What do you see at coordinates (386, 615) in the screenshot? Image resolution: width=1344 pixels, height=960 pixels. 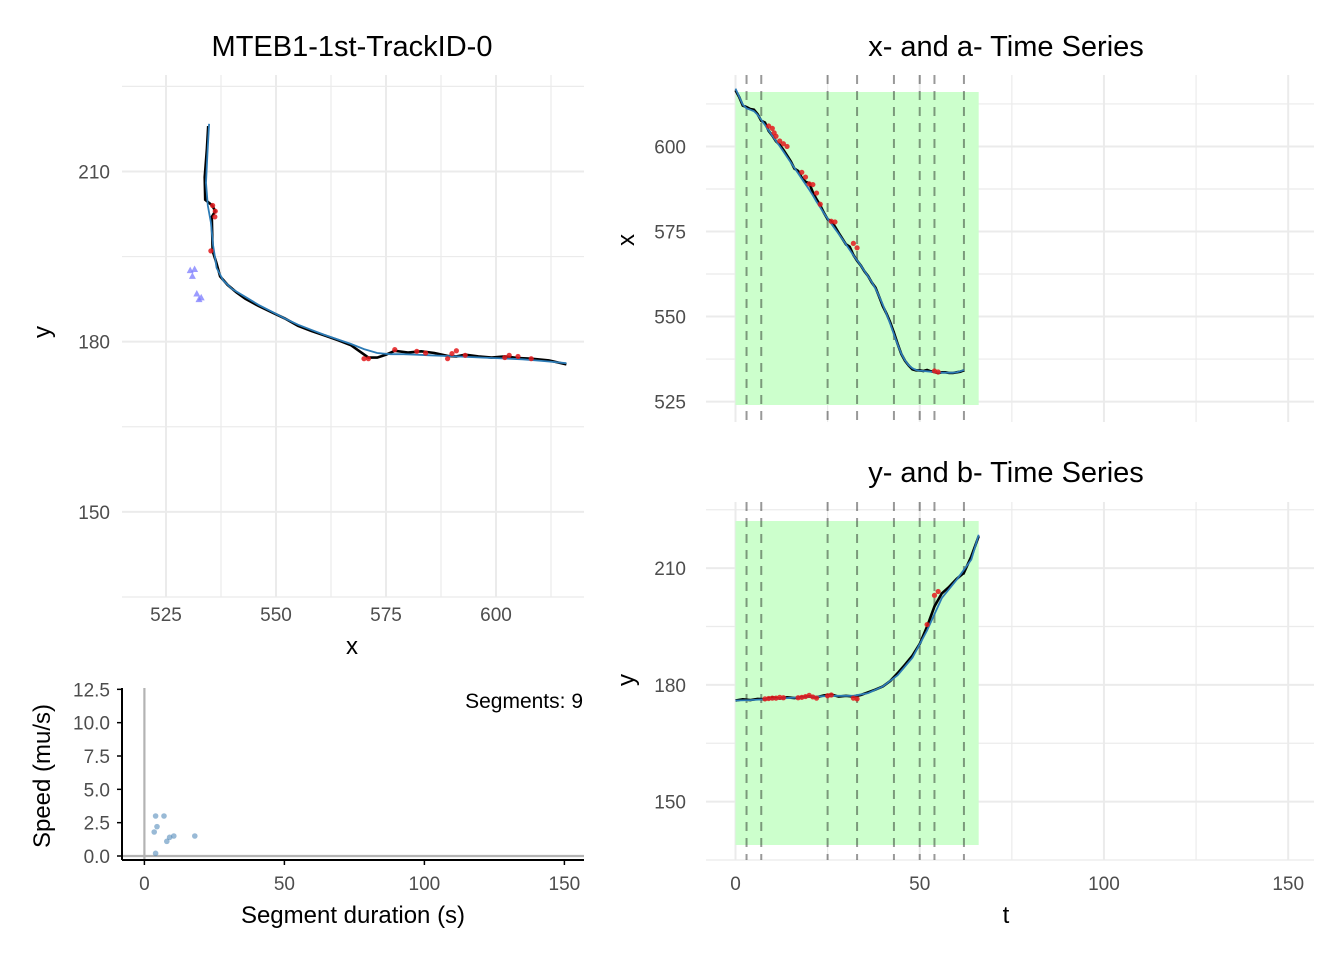 I see `track-x-tick-label: 575` at bounding box center [386, 615].